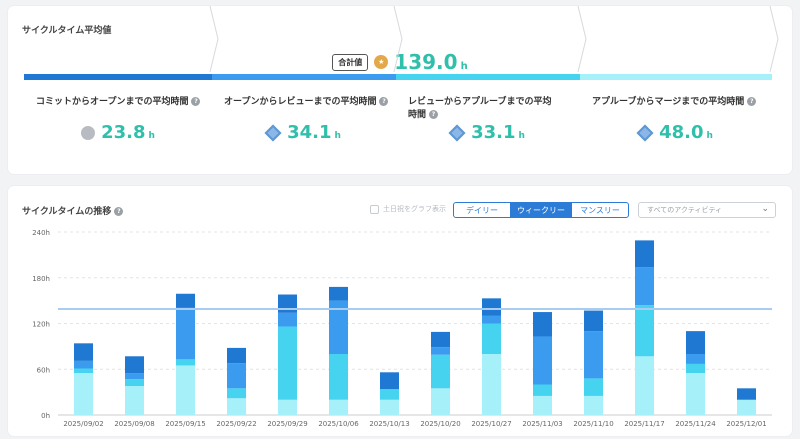 The image size is (800, 439). Describe the element at coordinates (426, 62) in the screenshot. I see `total-value: 139.0` at that location.